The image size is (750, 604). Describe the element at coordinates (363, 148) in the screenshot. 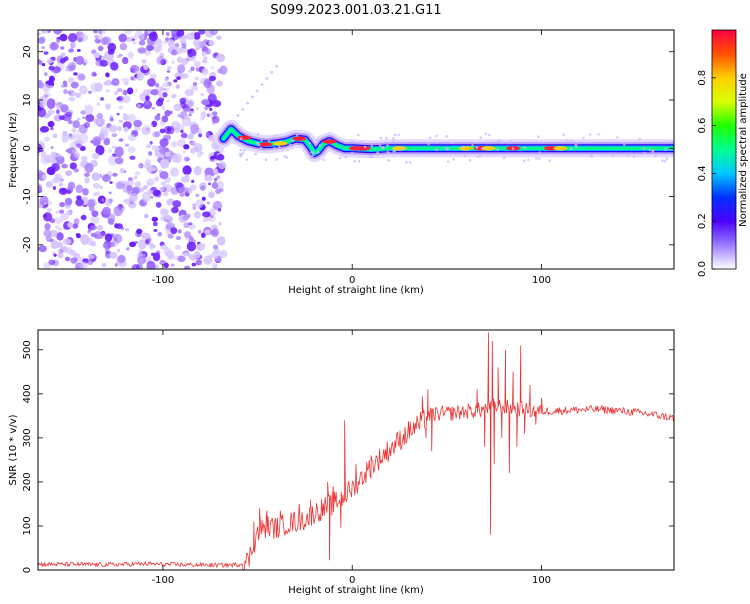

I see `ridge-peak` at that location.